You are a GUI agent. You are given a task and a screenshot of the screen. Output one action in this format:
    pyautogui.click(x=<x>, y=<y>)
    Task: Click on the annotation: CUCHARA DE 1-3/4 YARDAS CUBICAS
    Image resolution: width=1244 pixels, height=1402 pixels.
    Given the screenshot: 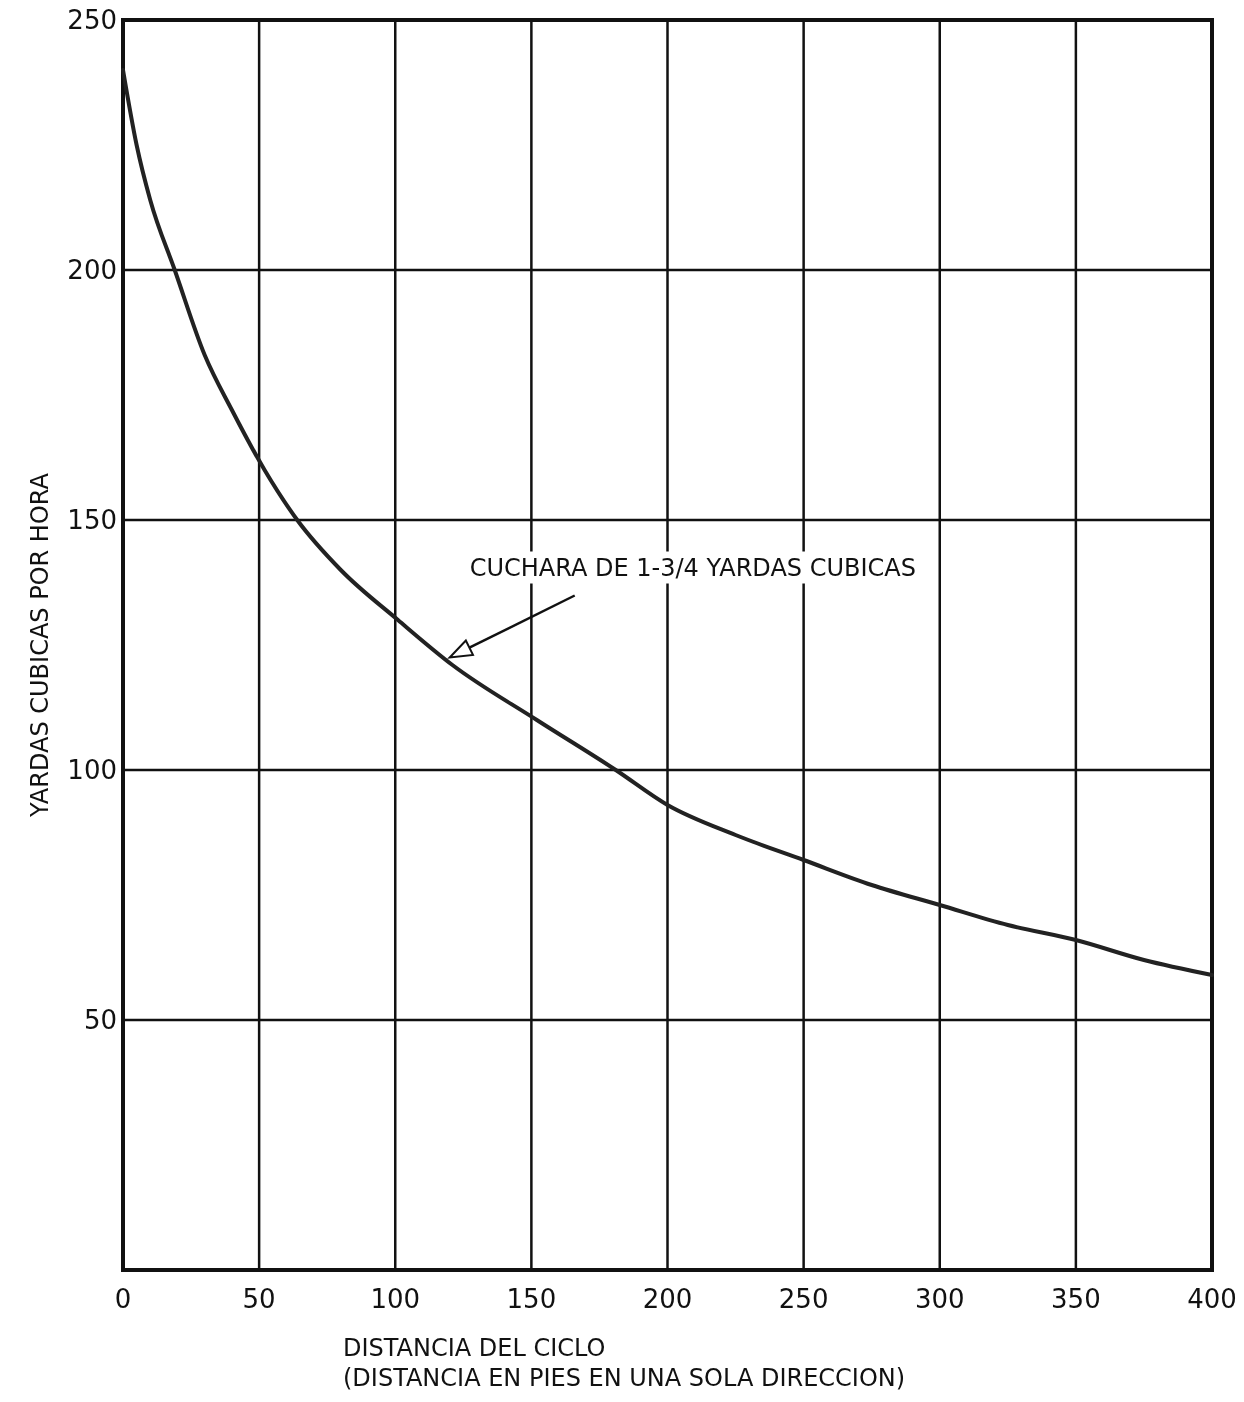 What is the action you would take?
    pyautogui.click(x=692, y=567)
    